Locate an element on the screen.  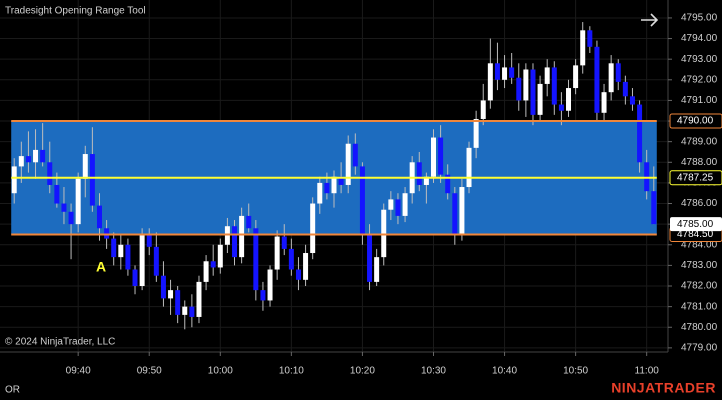
y-tick-label: 4789.00 is located at coordinates (699, 141).